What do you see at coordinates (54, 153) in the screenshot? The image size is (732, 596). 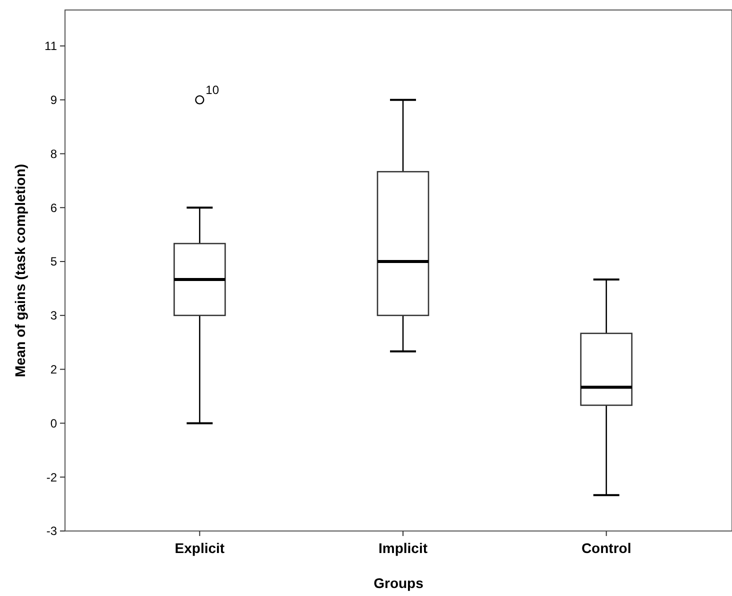 I see `y-tick-label: 8` at bounding box center [54, 153].